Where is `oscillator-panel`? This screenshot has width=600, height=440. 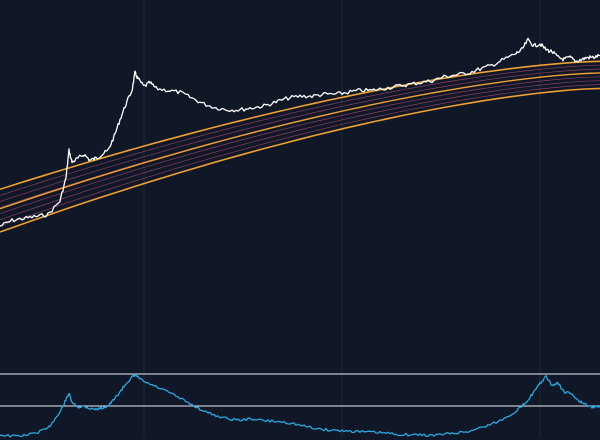 oscillator-panel is located at coordinates (300, 405).